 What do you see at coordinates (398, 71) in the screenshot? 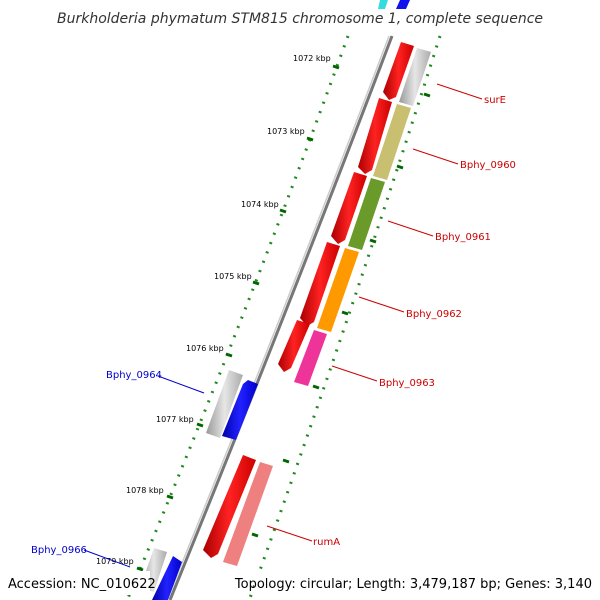
I see `gene-surE-cds` at bounding box center [398, 71].